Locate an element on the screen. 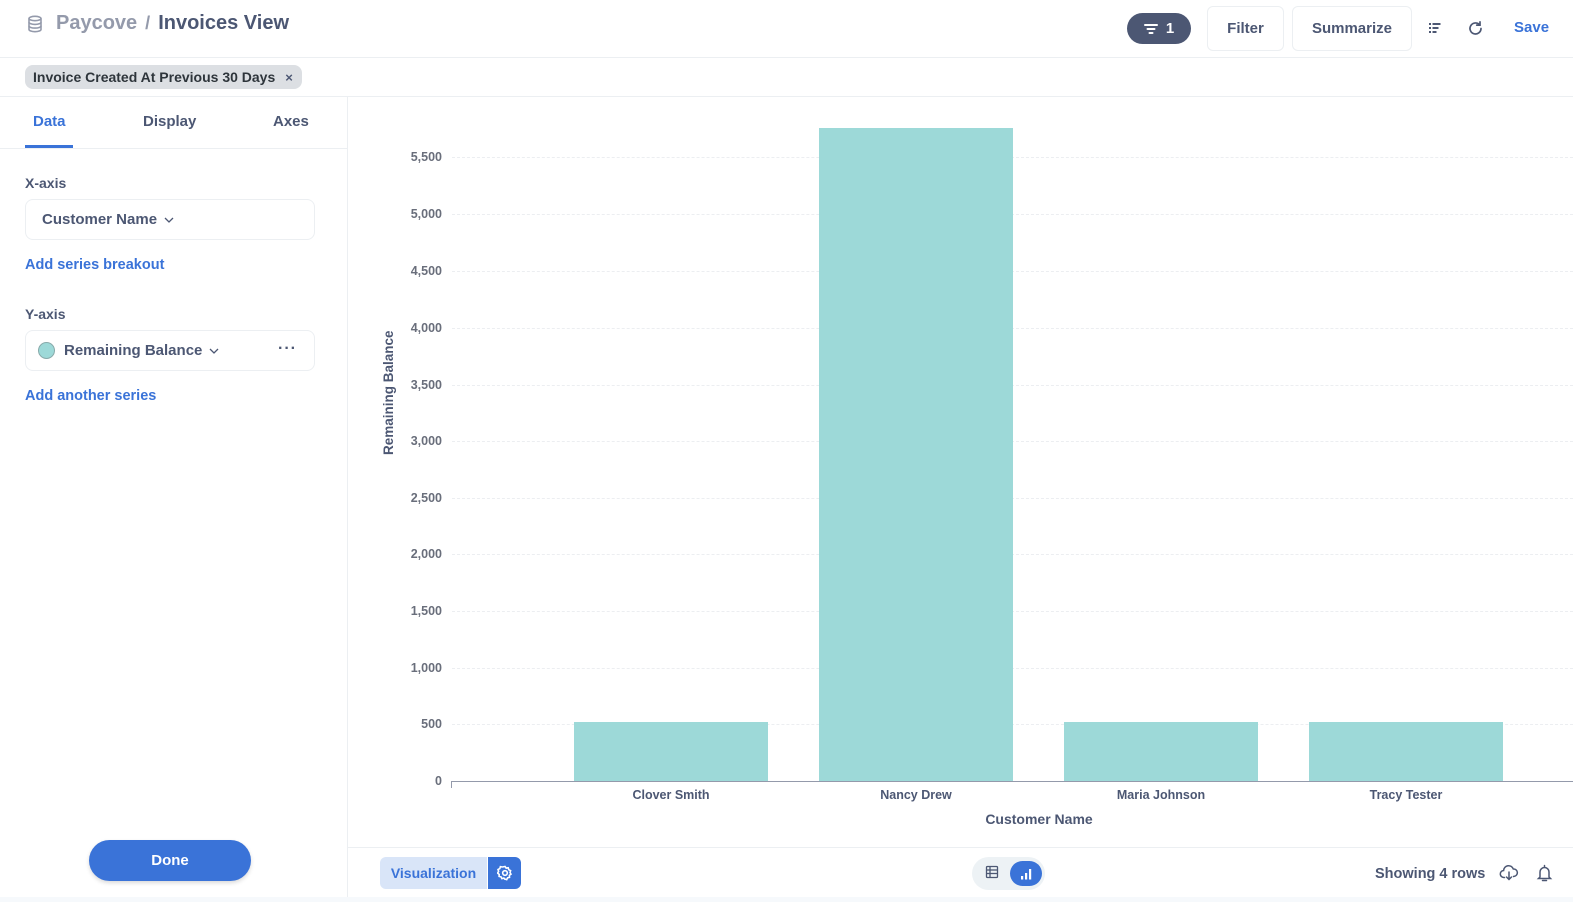 The width and height of the screenshot is (1573, 902). table-icon is located at coordinates (992, 872).